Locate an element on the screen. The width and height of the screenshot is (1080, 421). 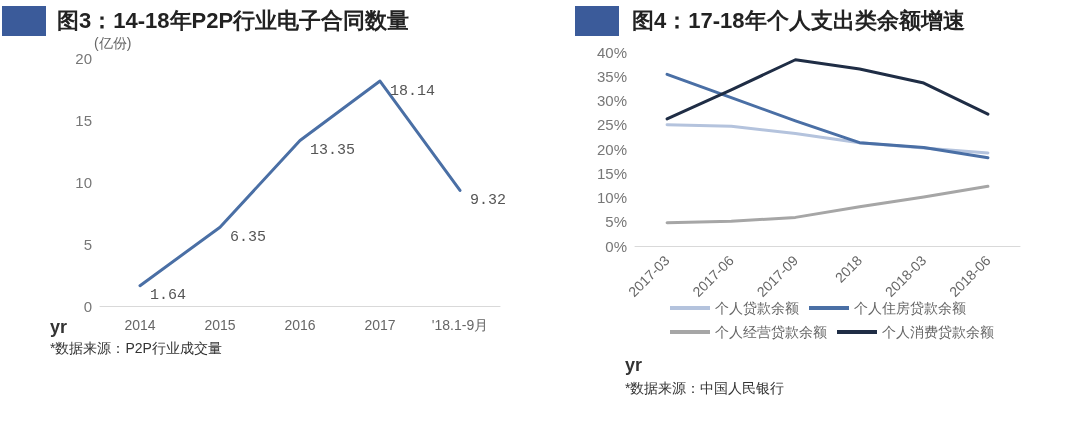
data-label: 13.35 is located at coordinates (333, 150).